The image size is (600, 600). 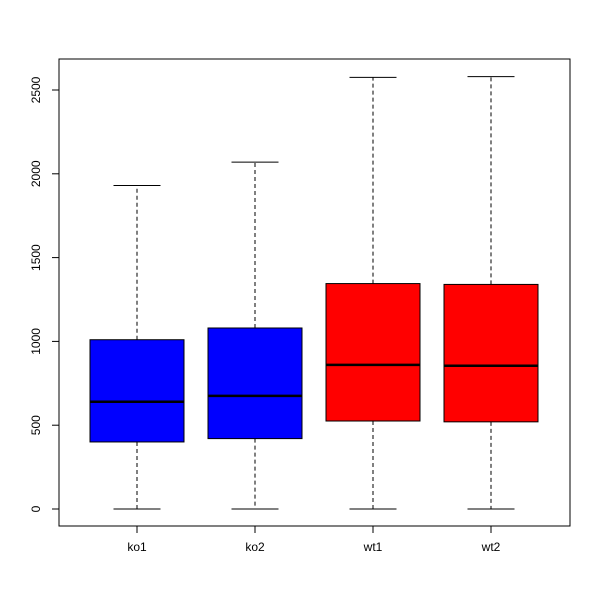 What do you see at coordinates (314, 540) in the screenshot?
I see `x-axis-labels: ko1 ko2 wt1 wt2` at bounding box center [314, 540].